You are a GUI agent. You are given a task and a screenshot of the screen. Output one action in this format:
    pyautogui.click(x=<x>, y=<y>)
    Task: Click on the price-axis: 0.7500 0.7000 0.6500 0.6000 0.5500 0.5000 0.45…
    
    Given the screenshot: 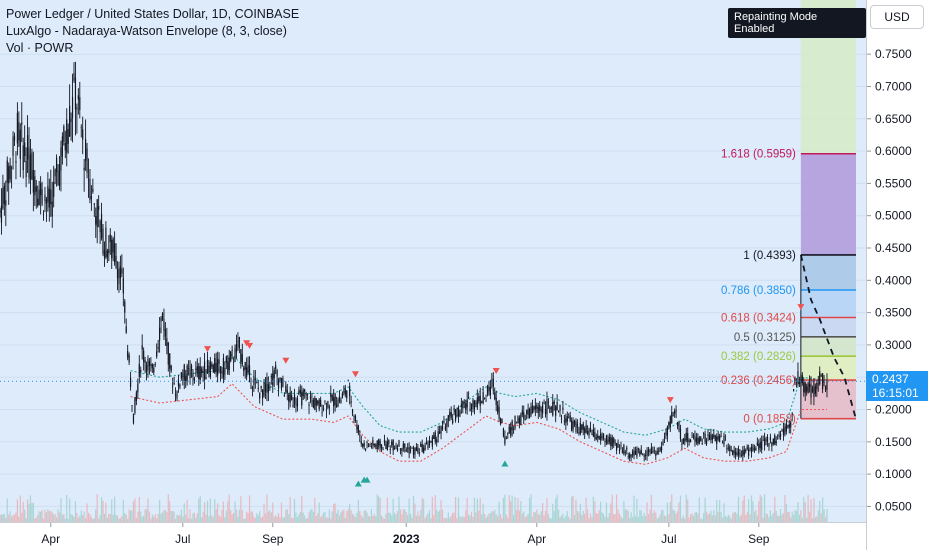 What is the action you would take?
    pyautogui.click(x=899, y=275)
    